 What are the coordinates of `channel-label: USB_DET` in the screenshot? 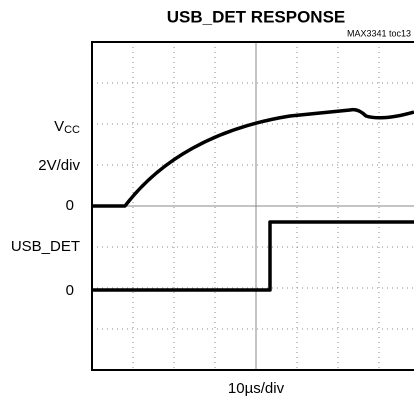 It's located at (45, 246).